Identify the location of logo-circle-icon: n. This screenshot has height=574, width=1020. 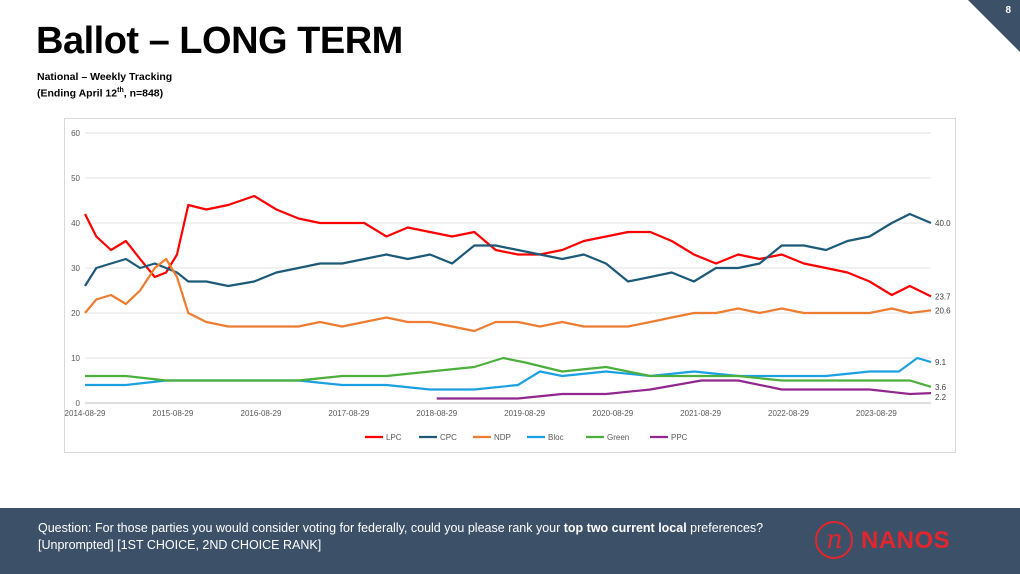
(834, 540).